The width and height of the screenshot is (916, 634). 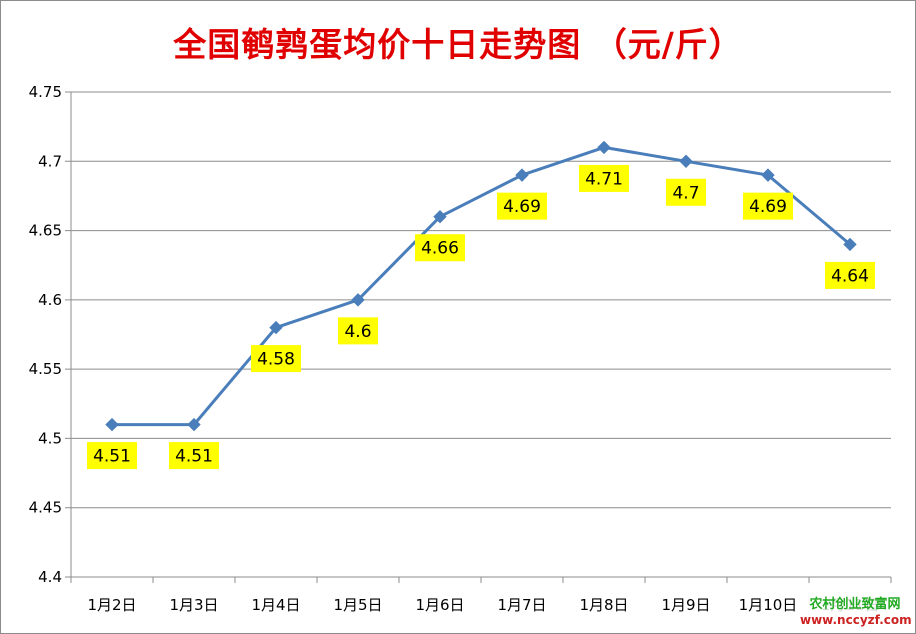 I want to click on data-label: 4.58, so click(x=276, y=360).